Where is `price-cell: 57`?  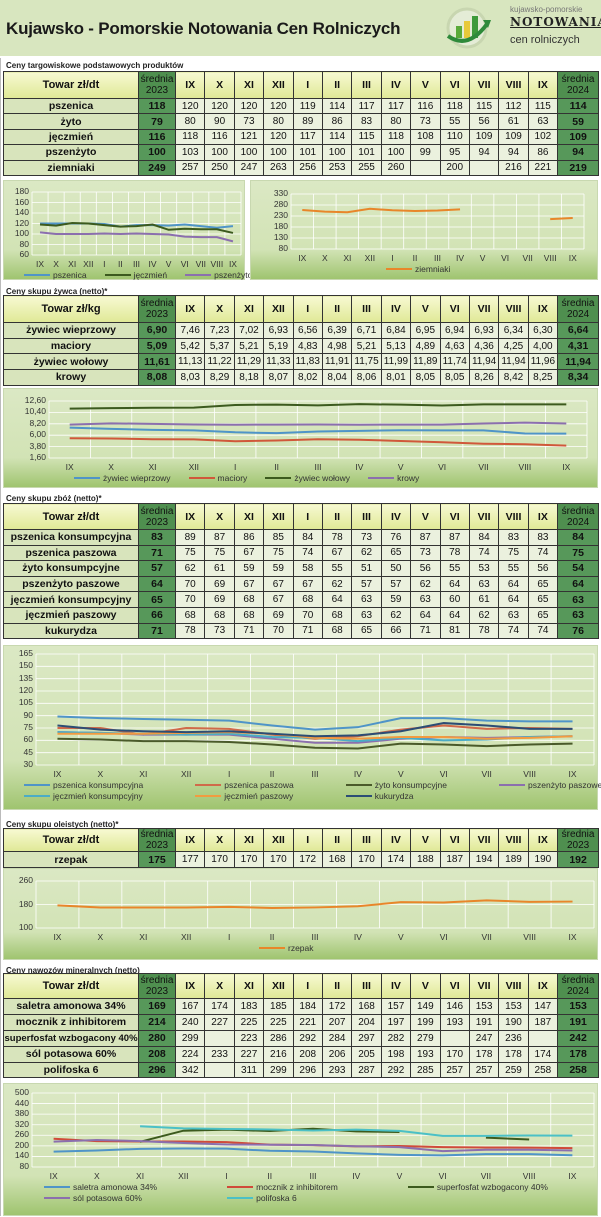 price-cell: 57 is located at coordinates (366, 584).